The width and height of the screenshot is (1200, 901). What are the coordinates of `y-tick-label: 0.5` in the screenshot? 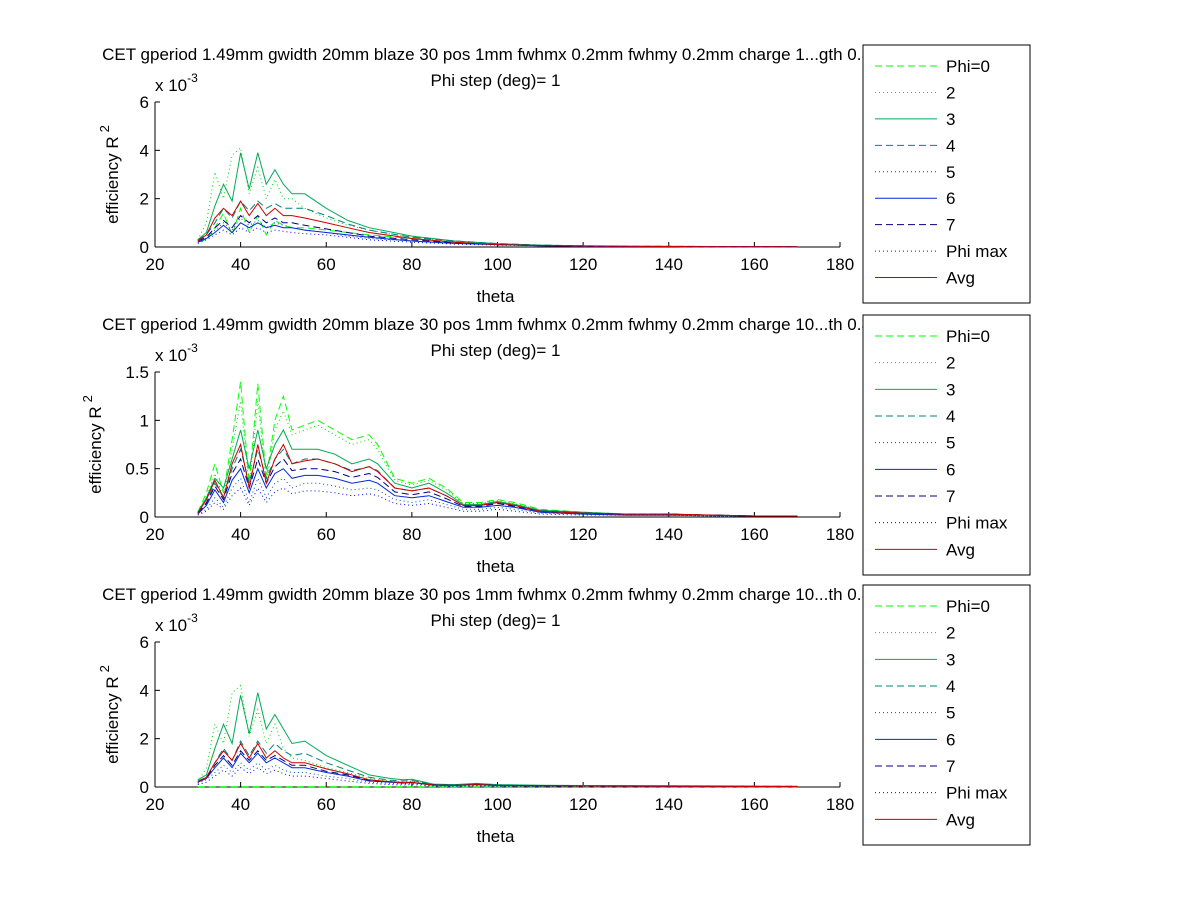 It's located at (137, 469).